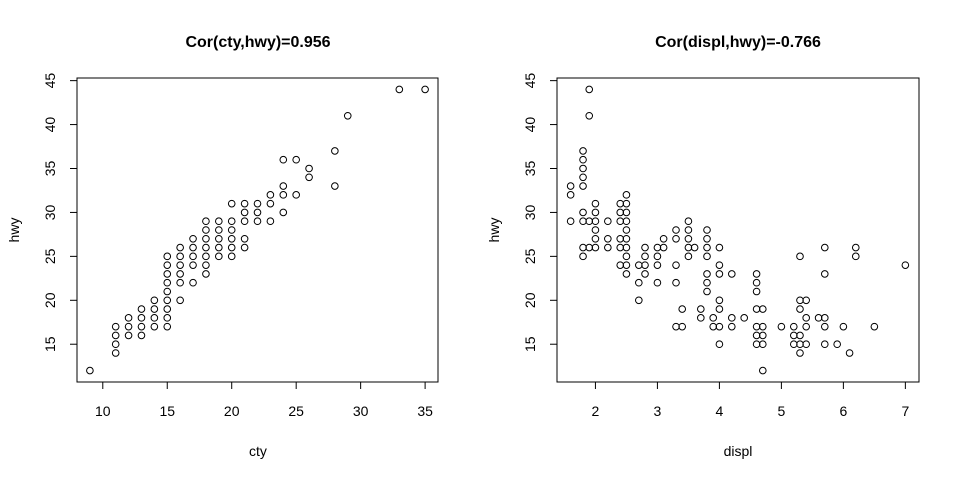 The width and height of the screenshot is (960, 480). Describe the element at coordinates (530, 300) in the screenshot. I see `y-tick-label: 20` at that location.